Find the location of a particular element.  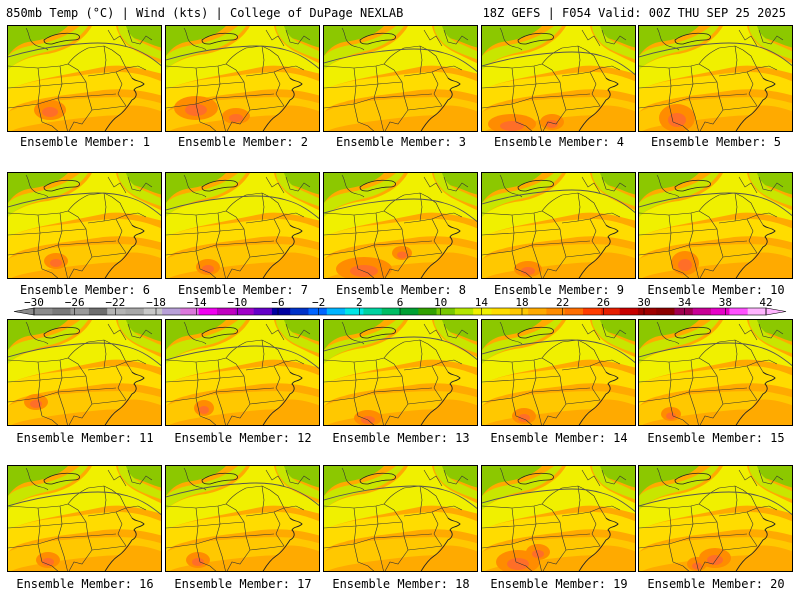

member-label: Ensemble Member: 2 is located at coordinates (243, 142).